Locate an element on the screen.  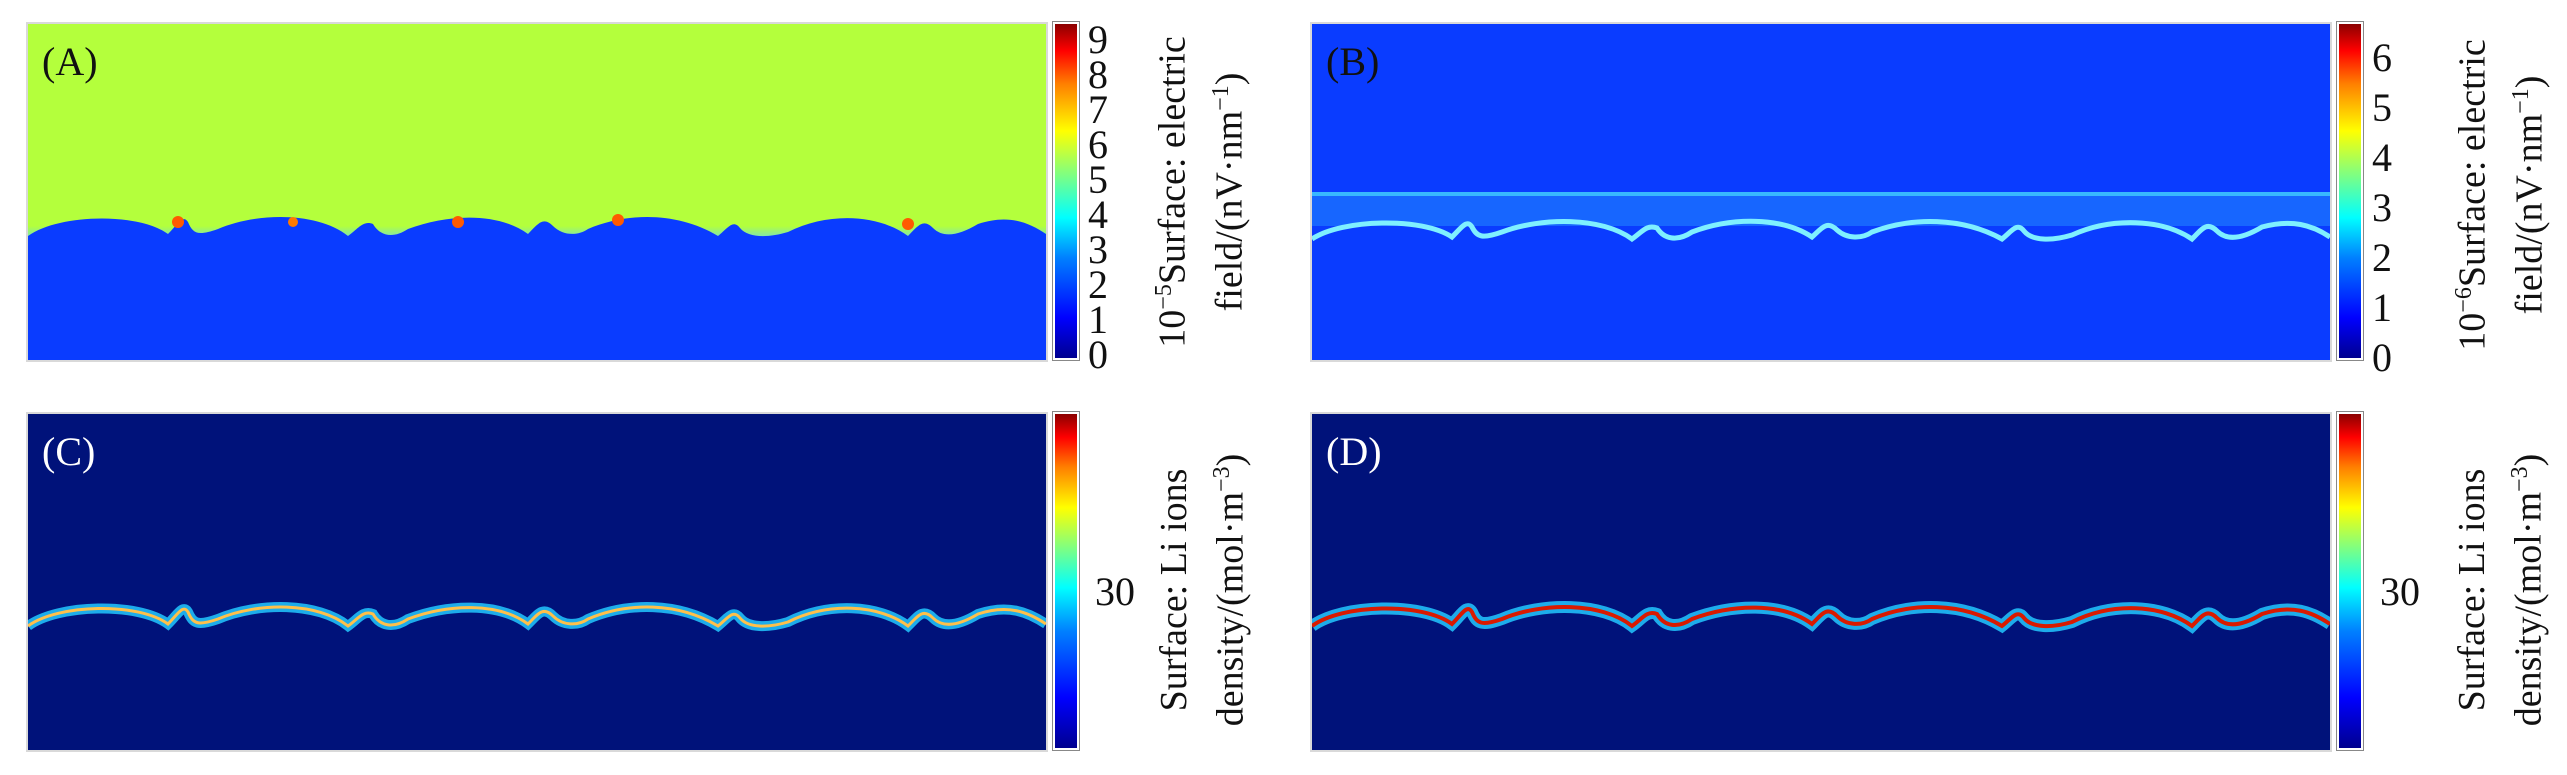
panel-b-tick-6: 6 is located at coordinates (2382, 57).